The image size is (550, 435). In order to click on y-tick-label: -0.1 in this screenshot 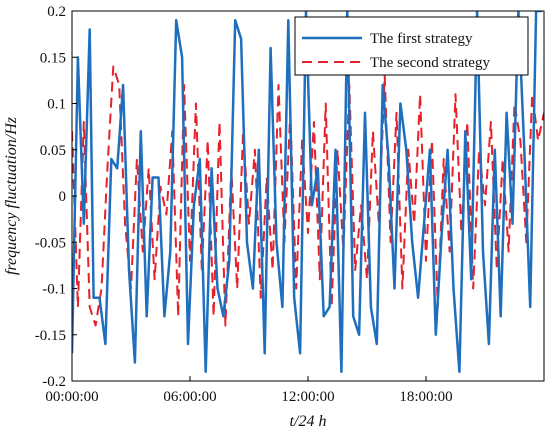, I will do `click(54, 290)`.